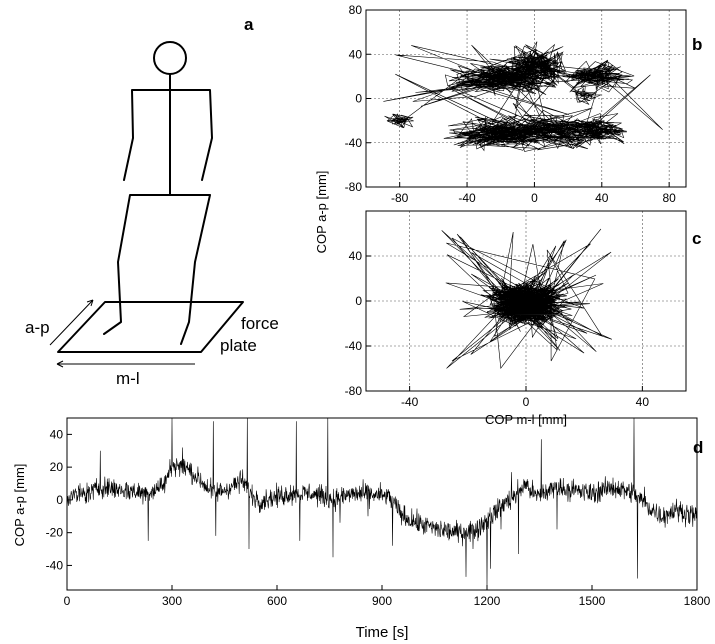 The height and width of the screenshot is (644, 715). I want to click on figure-body, so click(158, 209).